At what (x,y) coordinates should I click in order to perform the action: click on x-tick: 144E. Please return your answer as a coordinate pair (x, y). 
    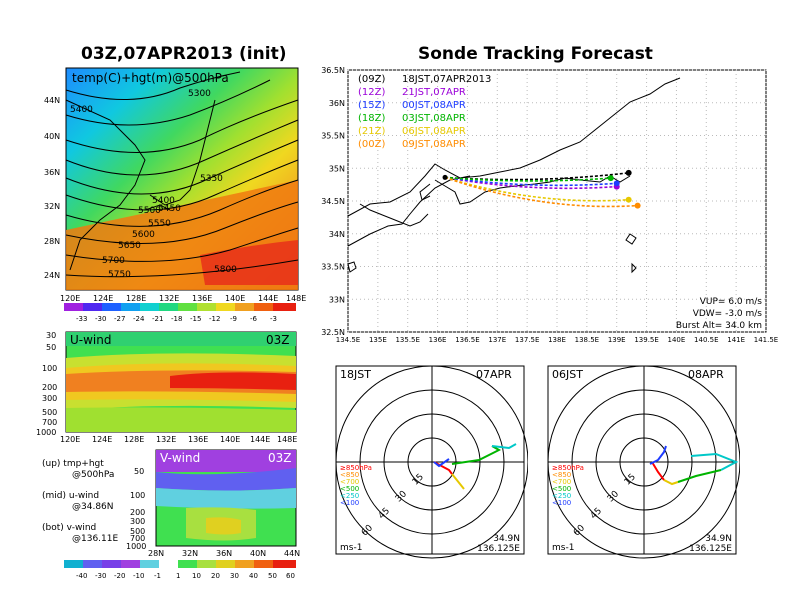
    Looking at the image, I should click on (260, 439).